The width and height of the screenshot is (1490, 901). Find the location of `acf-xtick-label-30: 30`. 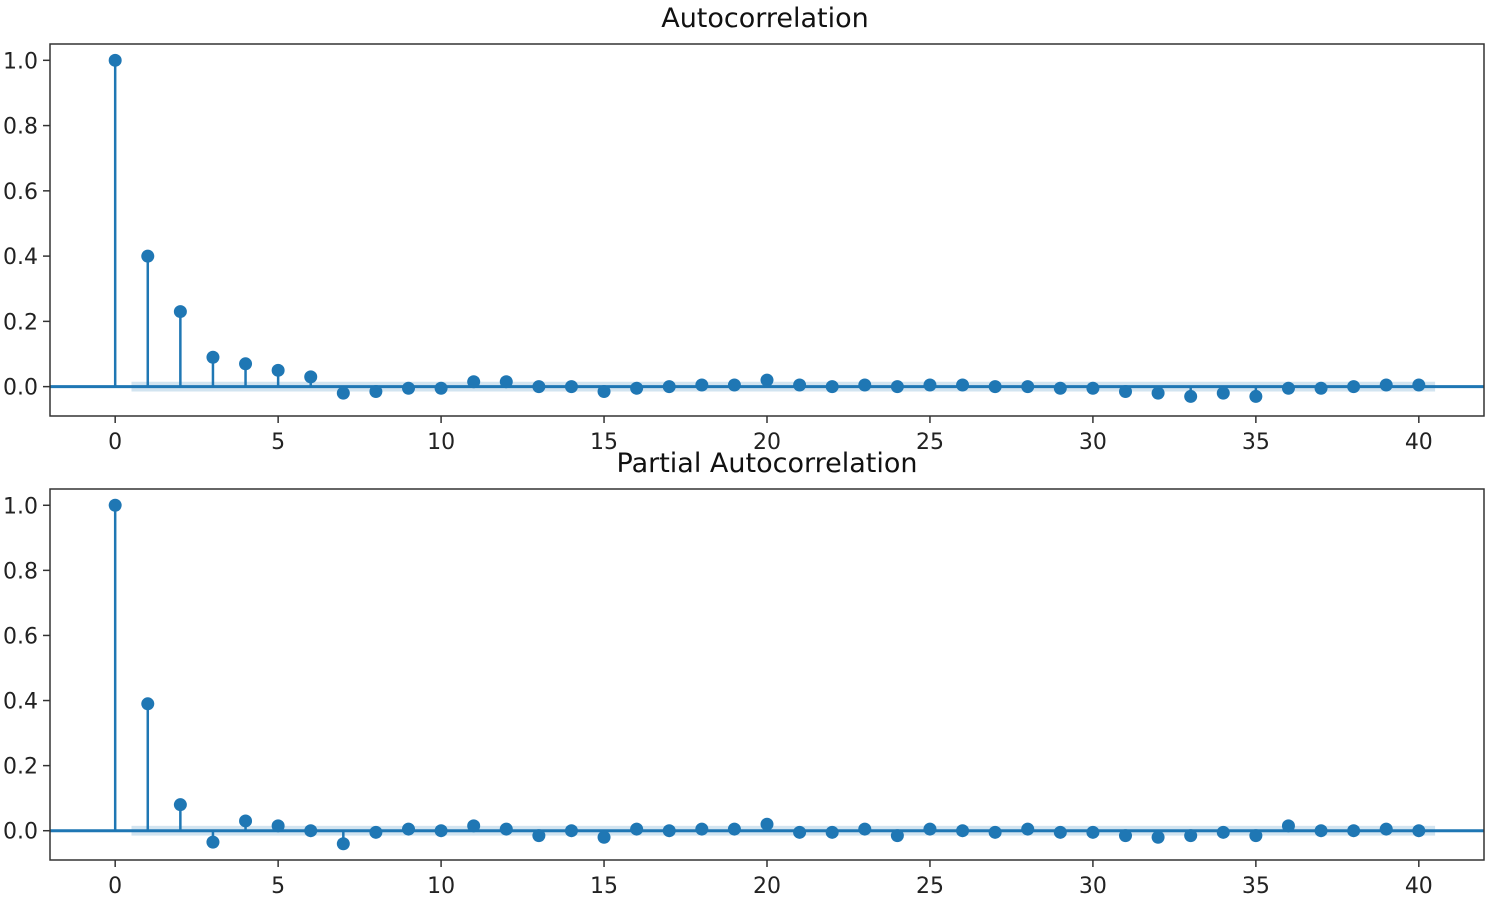

acf-xtick-label-30: 30 is located at coordinates (1093, 442).